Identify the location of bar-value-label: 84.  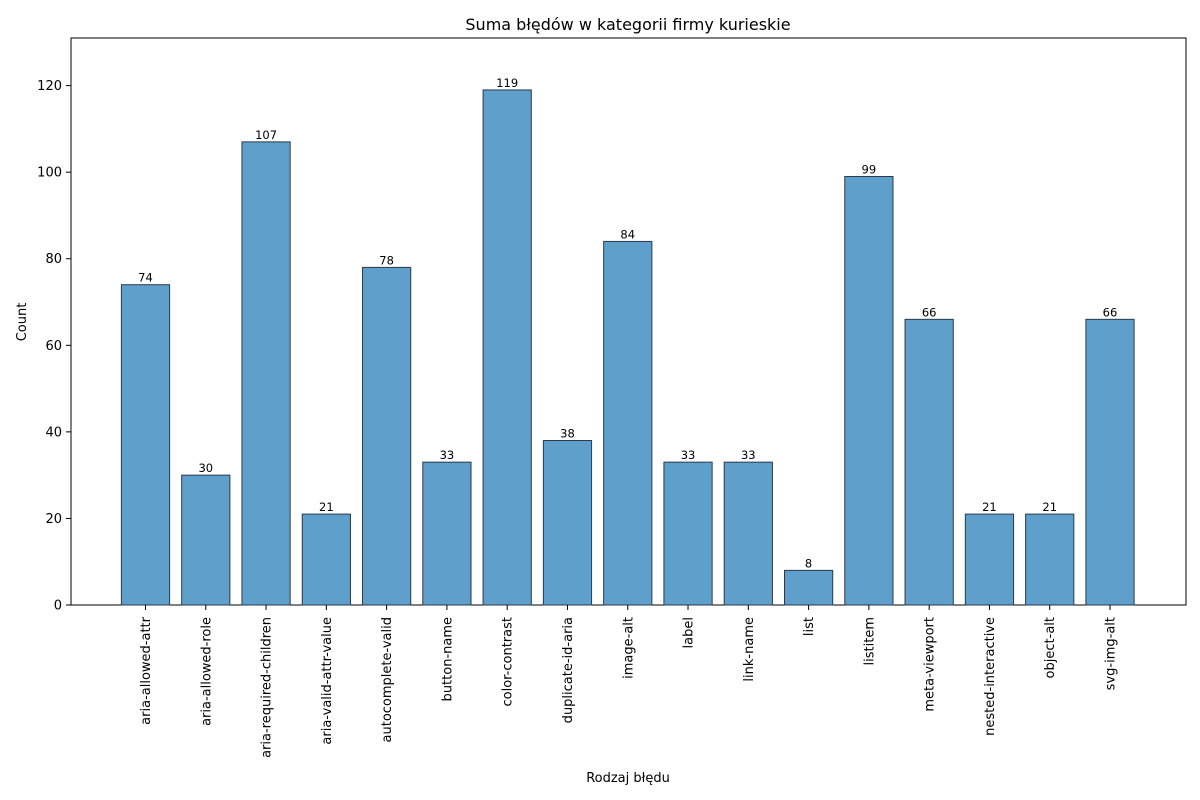
(627, 234).